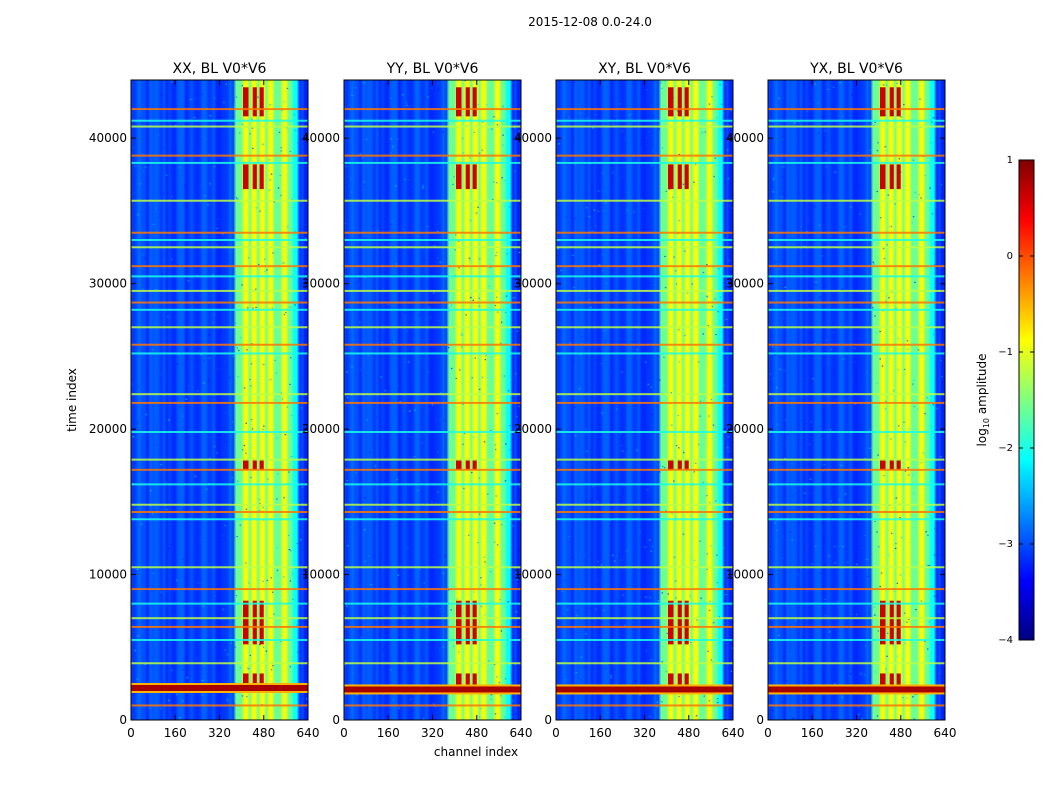  Describe the element at coordinates (644, 400) in the screenshot. I see `heatmap-image` at that location.